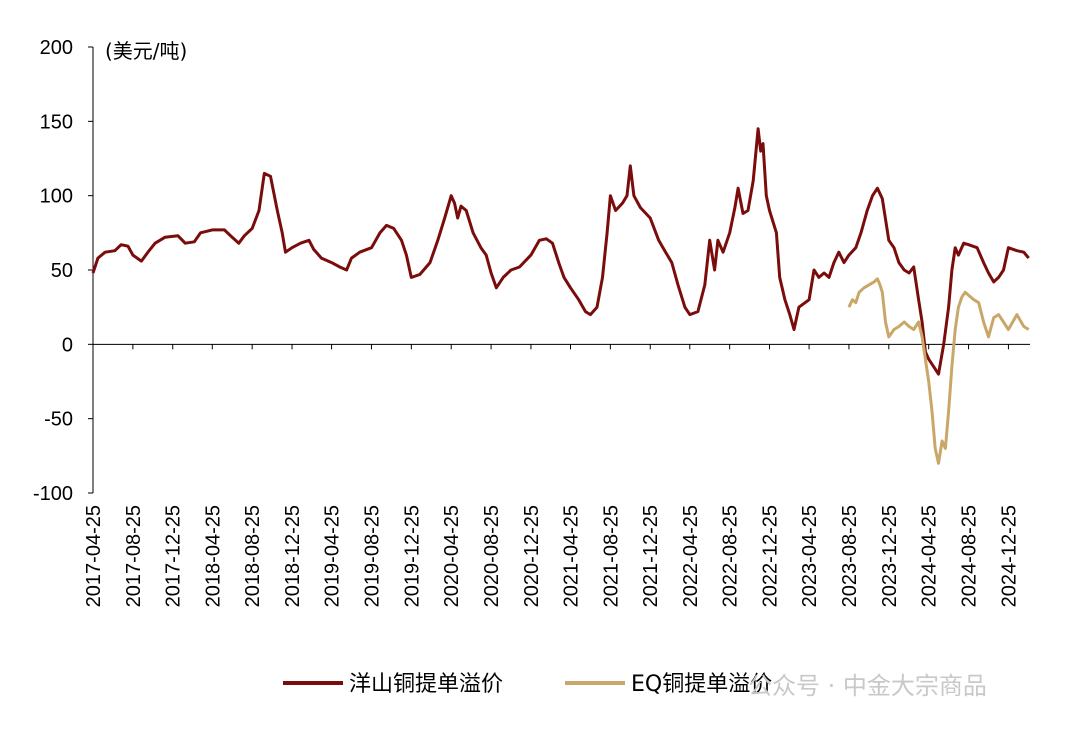  What do you see at coordinates (94, 556) in the screenshot?
I see `x-tick-label: 2017-04-25` at bounding box center [94, 556].